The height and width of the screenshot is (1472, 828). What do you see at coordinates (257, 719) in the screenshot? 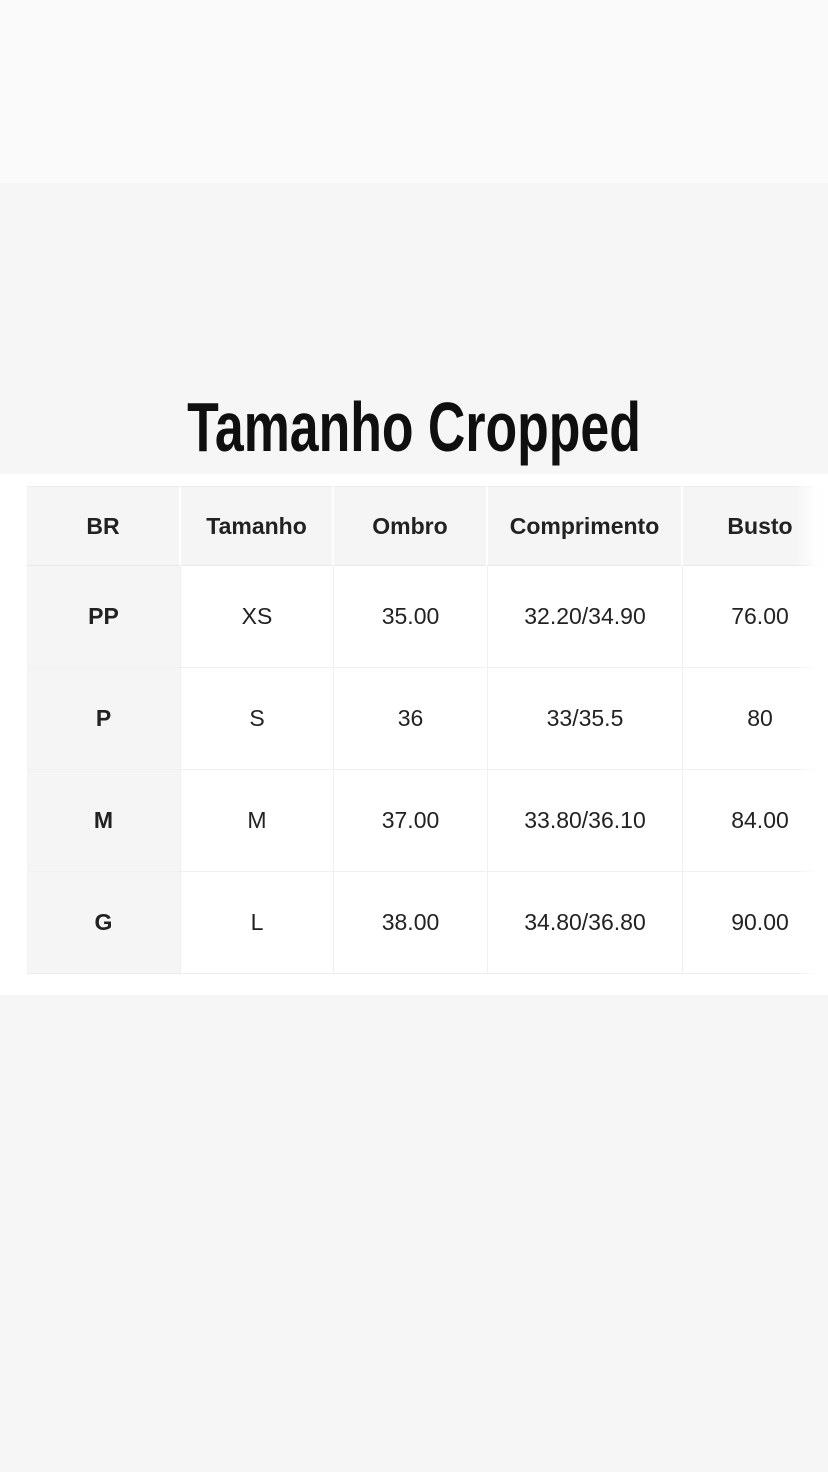
I see `table-cell: S` at bounding box center [257, 719].